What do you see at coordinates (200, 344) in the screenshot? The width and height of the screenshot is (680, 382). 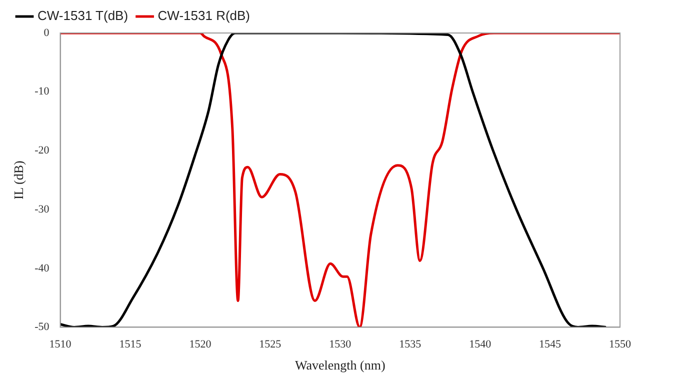 I see `x-tick-label: 1520` at bounding box center [200, 344].